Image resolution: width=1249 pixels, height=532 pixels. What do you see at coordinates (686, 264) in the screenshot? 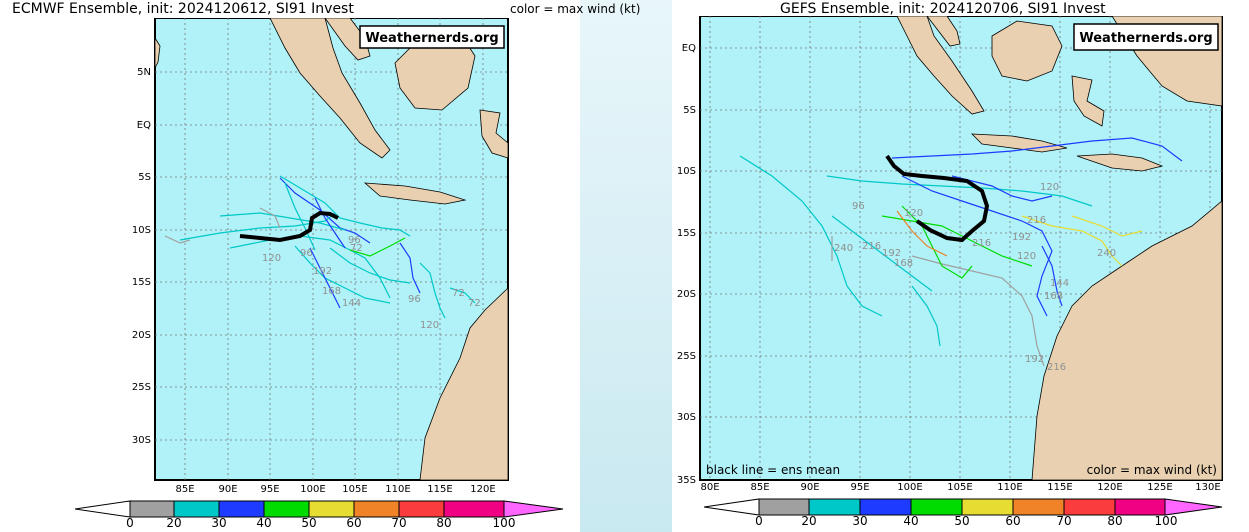
I see `lat-labels: EQ 5S 10S 15S 20S 25S 30S 35S` at bounding box center [686, 264].